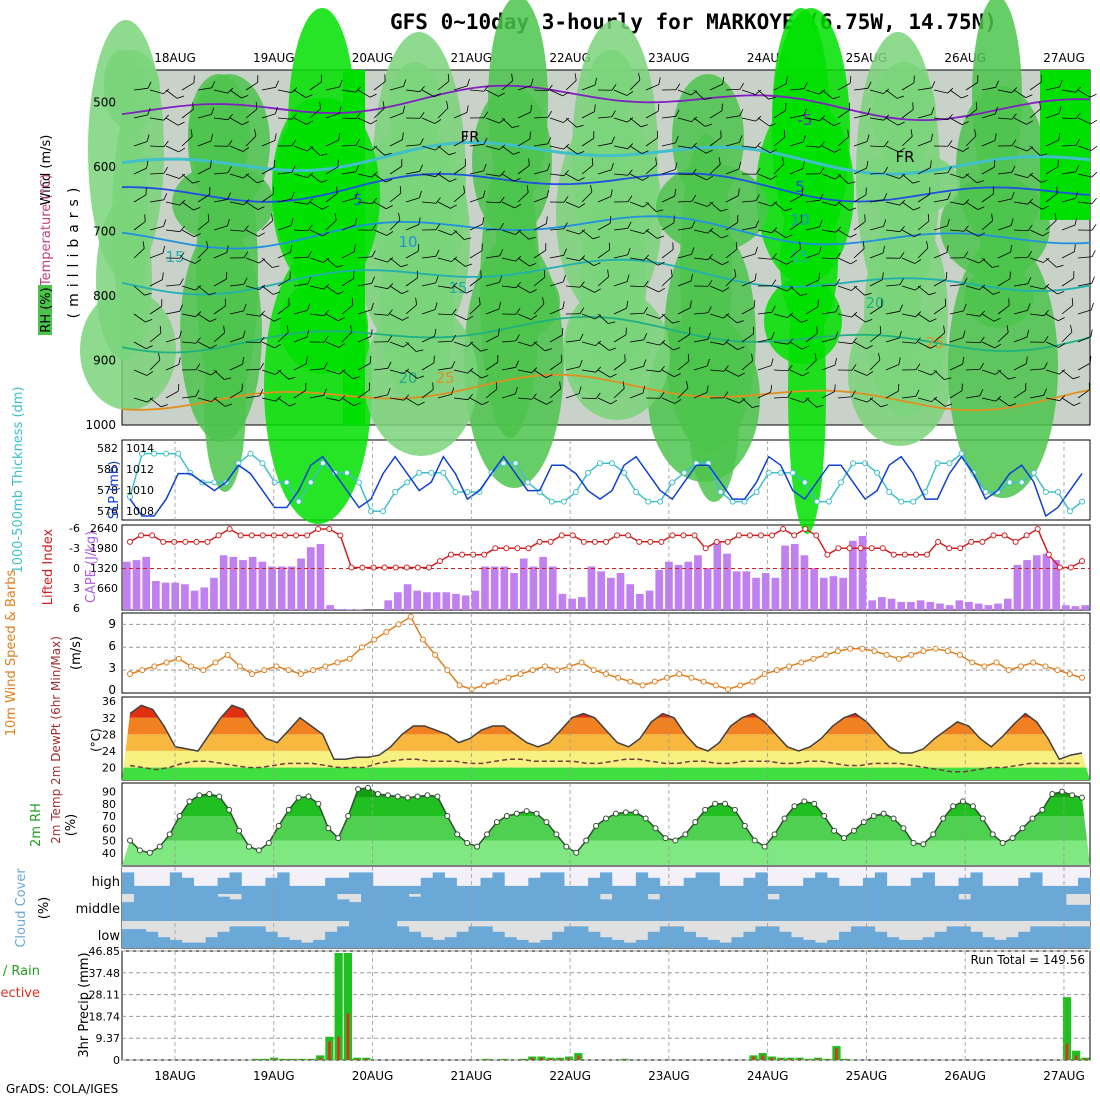 Image resolution: width=1100 pixels, height=1100 pixels. I want to click on precip-total-bar, so click(1067, 1028).